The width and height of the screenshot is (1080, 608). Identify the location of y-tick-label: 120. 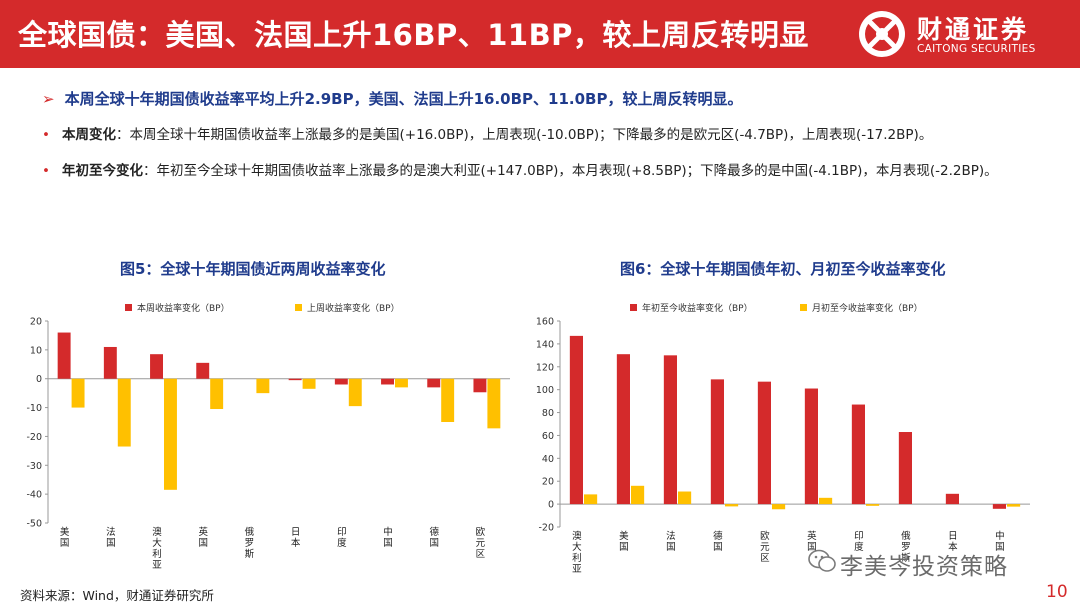
(545, 367).